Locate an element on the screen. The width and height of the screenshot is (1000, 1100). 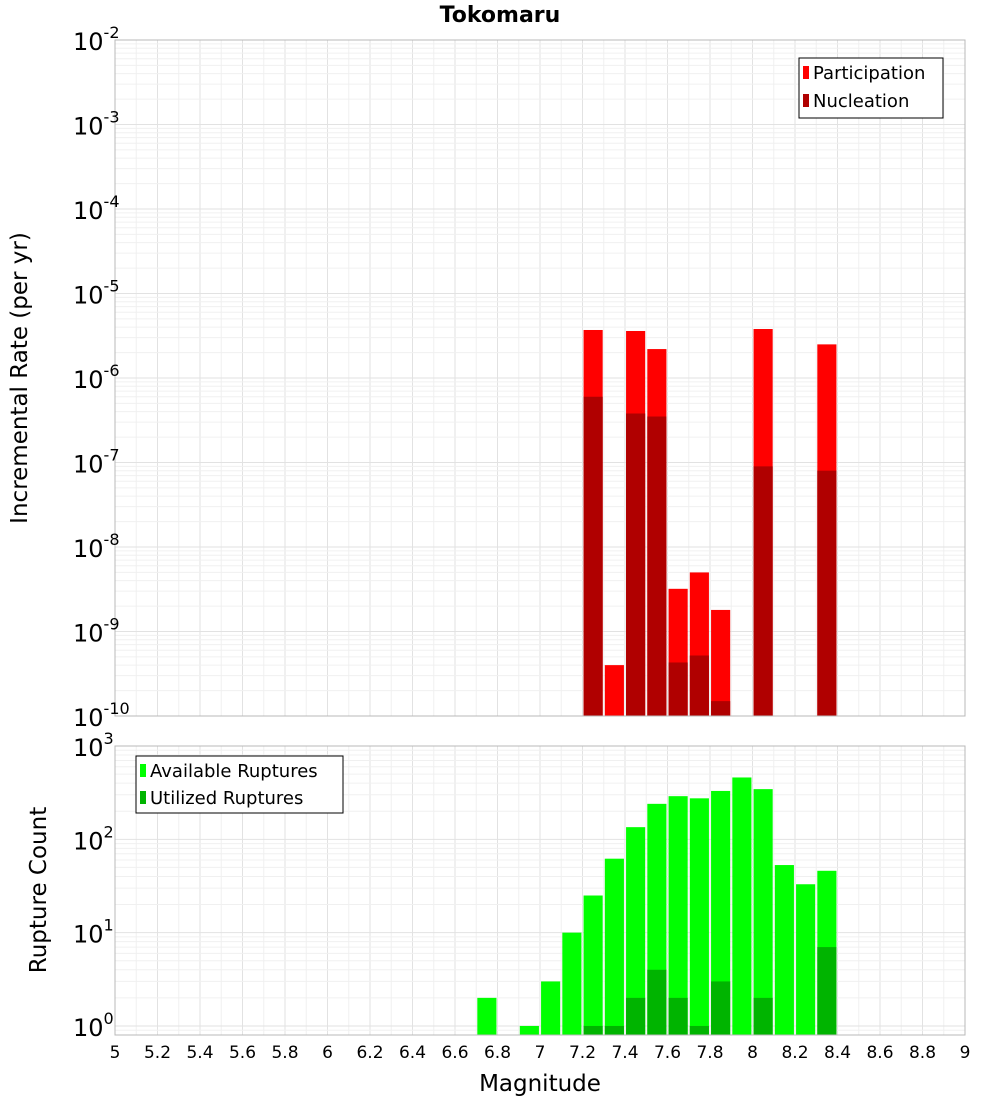
x-tick-label: 7 is located at coordinates (540, 1053).